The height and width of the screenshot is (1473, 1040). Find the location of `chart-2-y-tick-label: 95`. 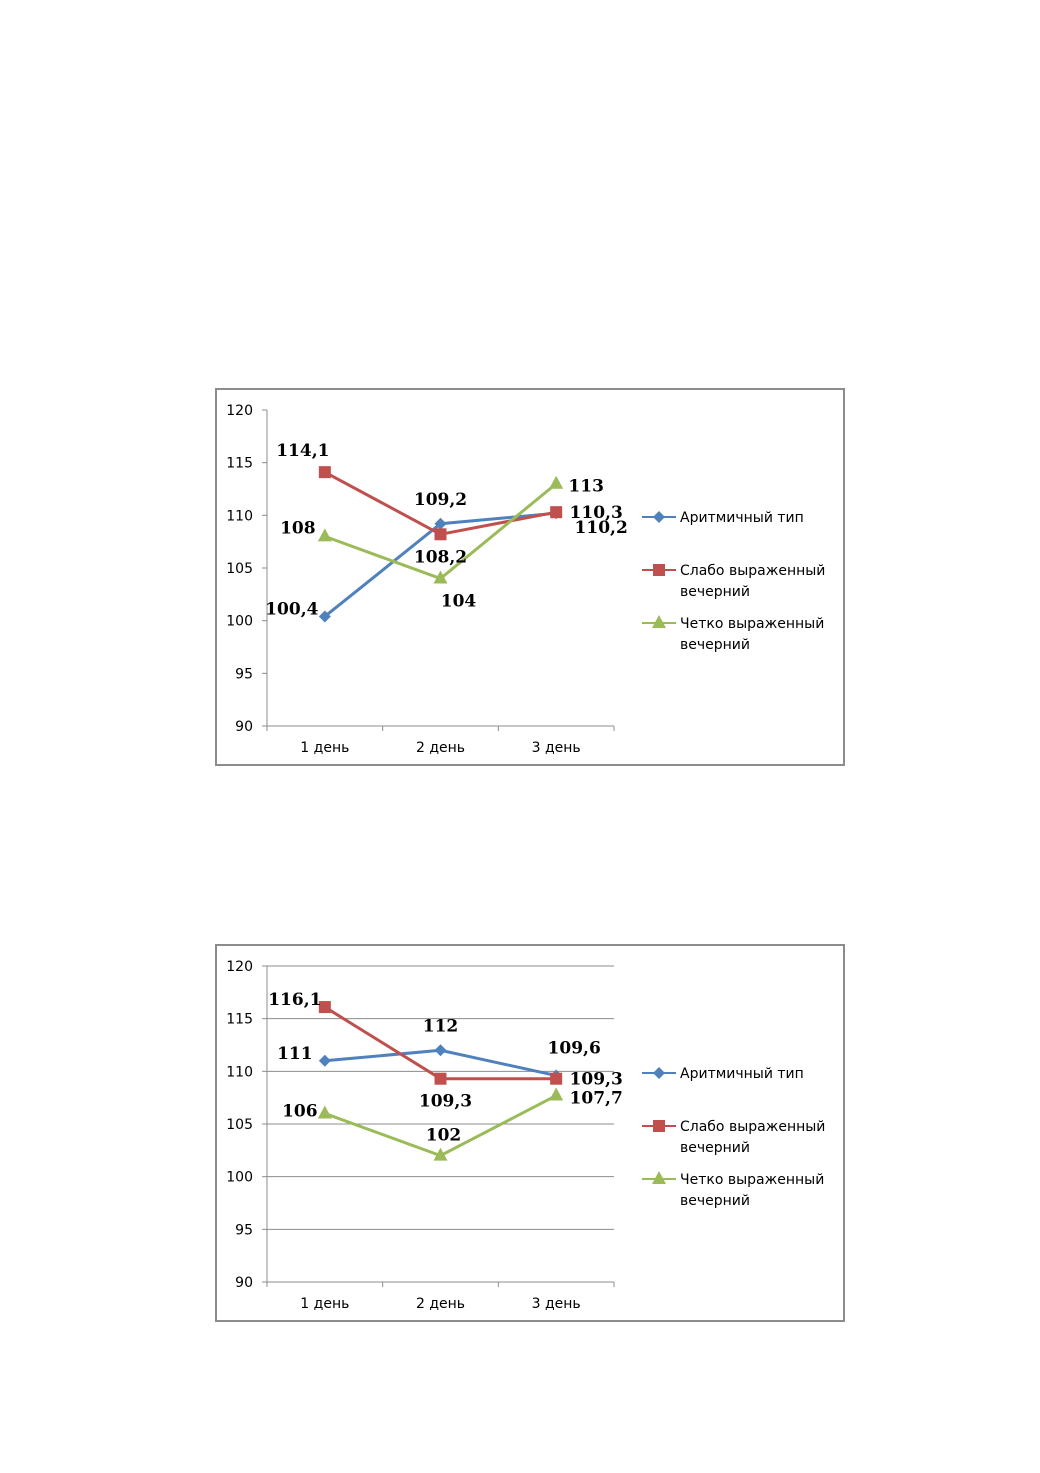

chart-2-y-tick-label: 95 is located at coordinates (244, 1230).